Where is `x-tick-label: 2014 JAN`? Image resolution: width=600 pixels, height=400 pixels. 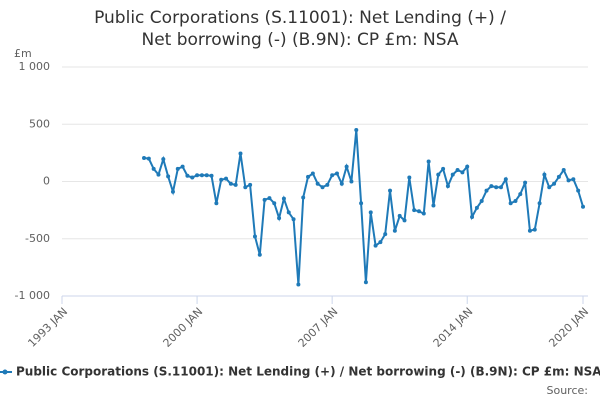
x-tick-label: 2014 JAN is located at coordinates (453, 327).